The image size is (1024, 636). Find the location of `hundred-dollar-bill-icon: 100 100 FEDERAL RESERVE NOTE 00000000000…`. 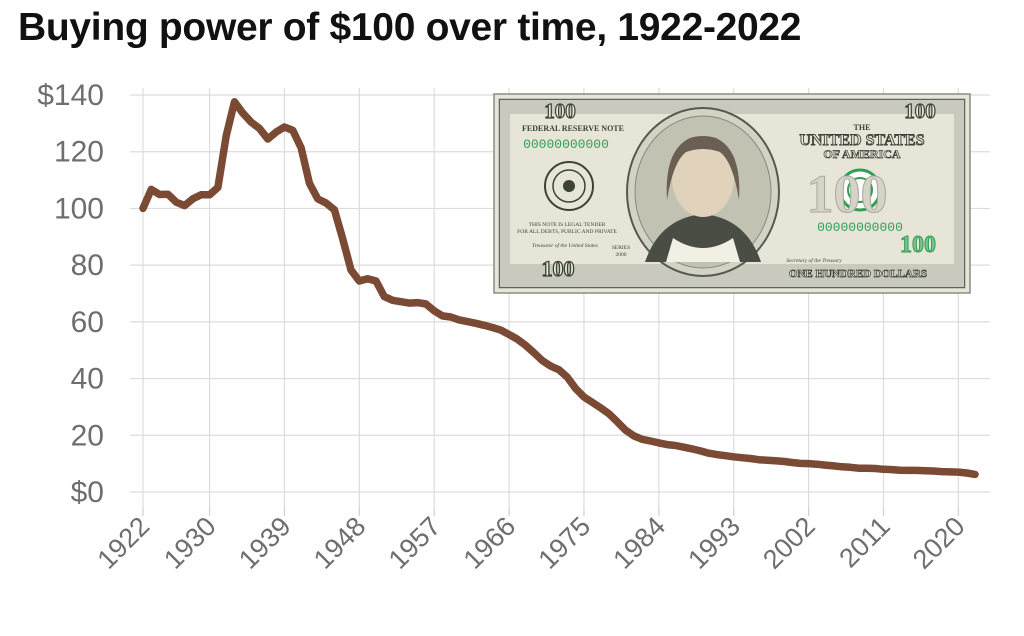

hundred-dollar-bill-icon: 100 100 FEDERAL RESERVE NOTE 00000000000… is located at coordinates (732, 193).